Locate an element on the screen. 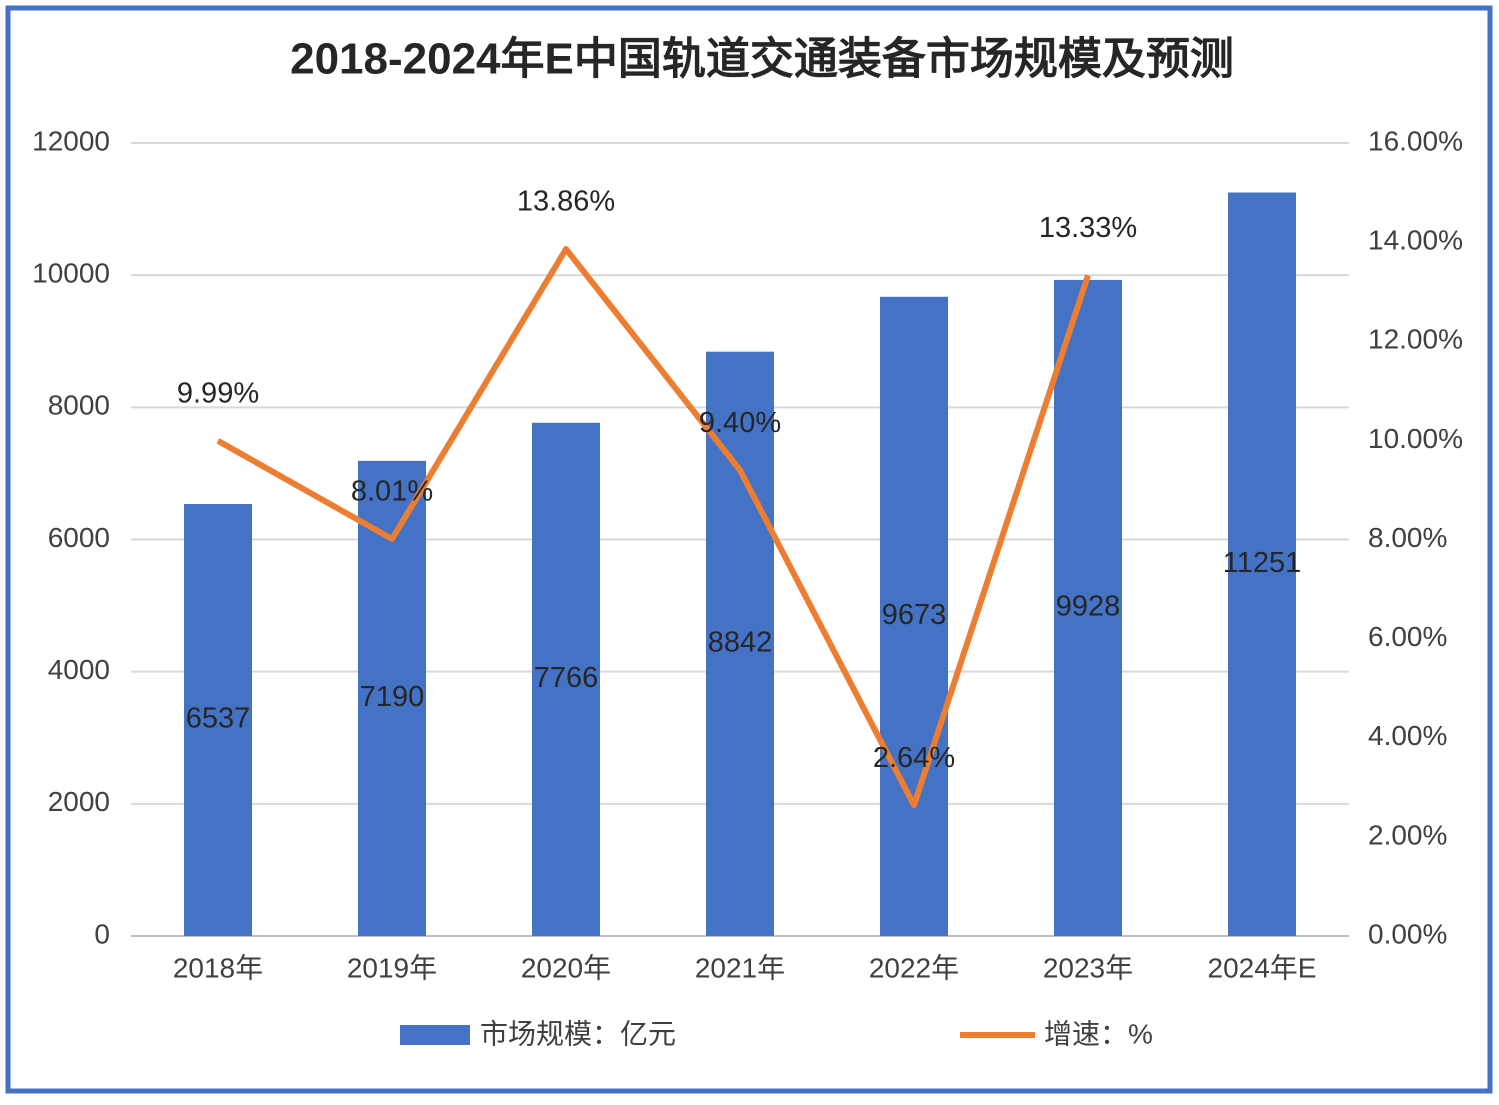 Image resolution: width=1499 pixels, height=1105 pixels. data-label: 9.99% is located at coordinates (218, 394).